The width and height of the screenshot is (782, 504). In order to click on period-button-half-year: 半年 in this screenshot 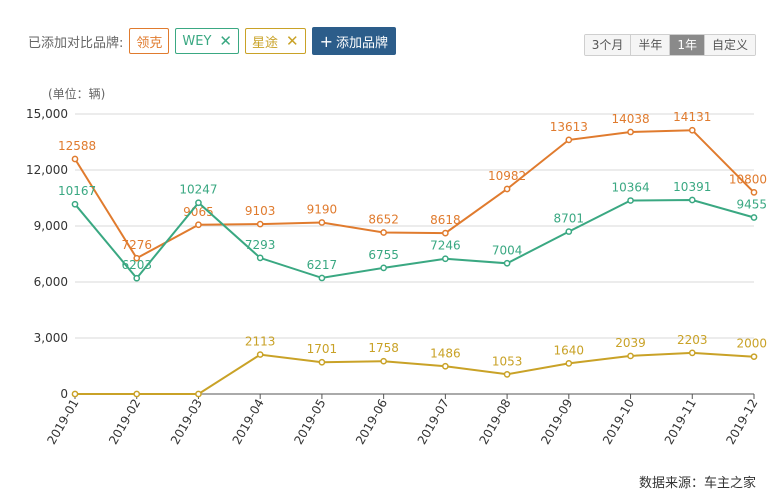, I will do `click(651, 45)`.